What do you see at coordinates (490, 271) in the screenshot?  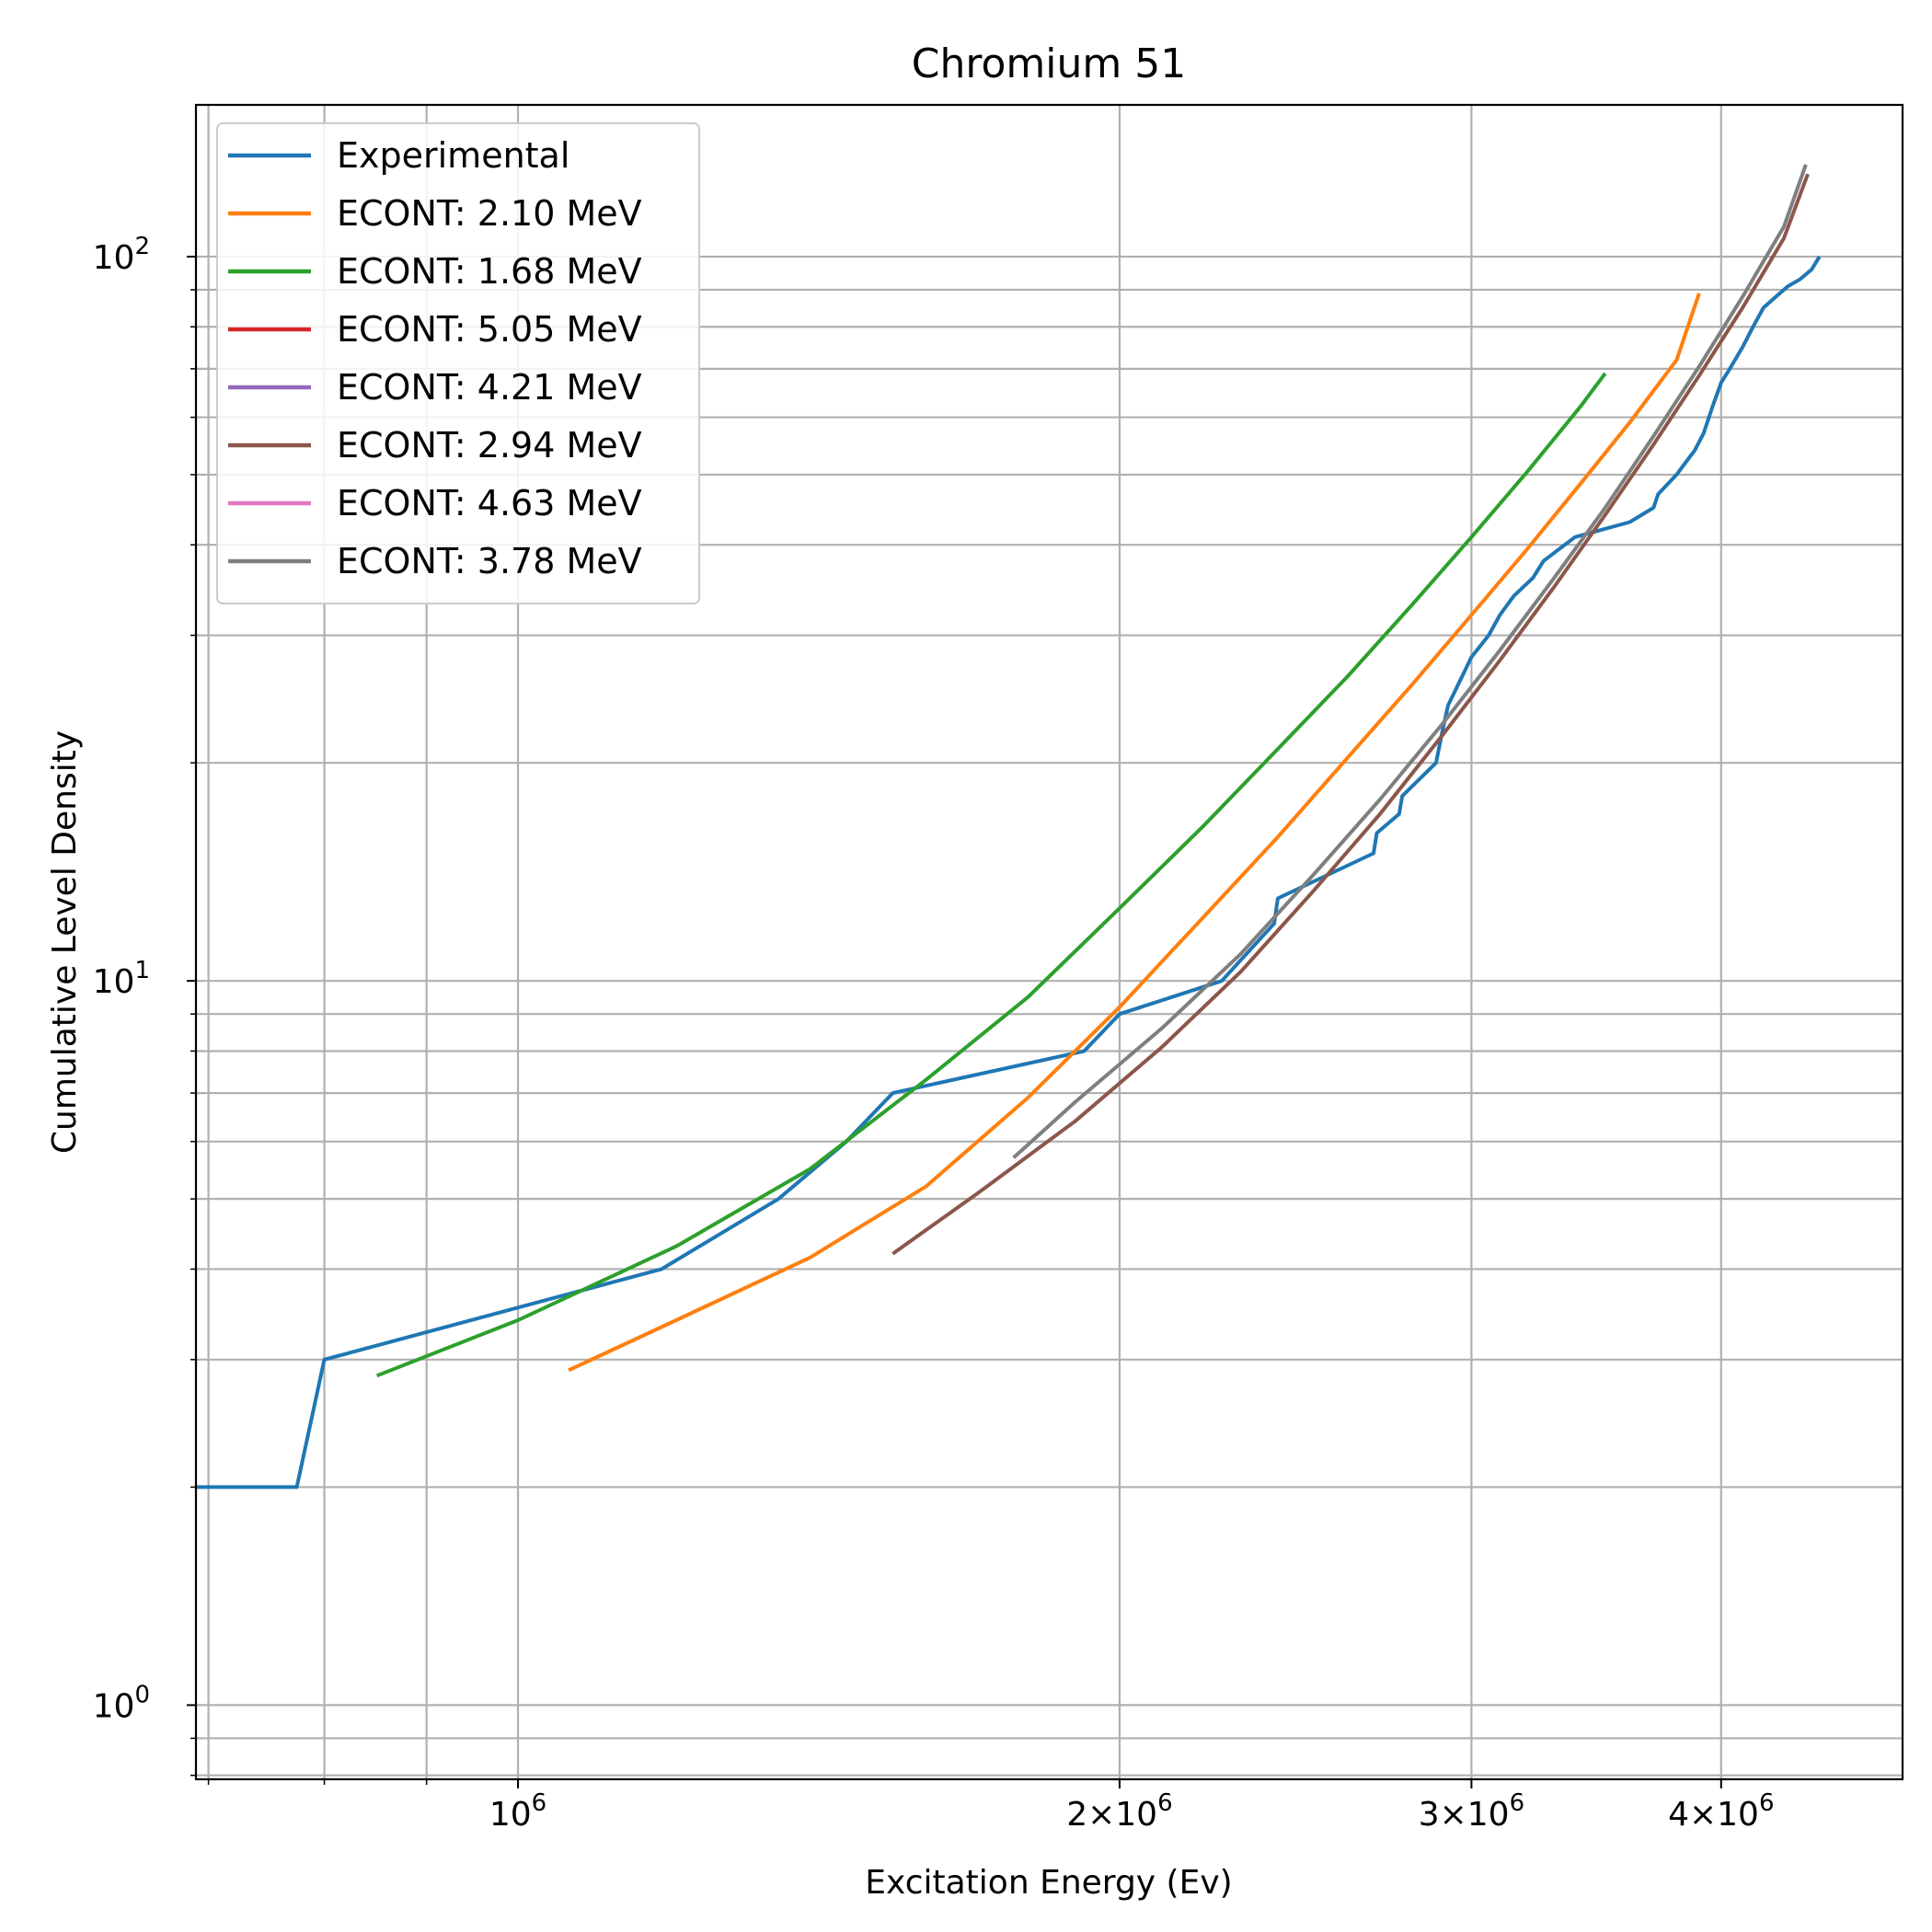 I see `legend-entry-label: ECONT: 1.68 MeV` at bounding box center [490, 271].